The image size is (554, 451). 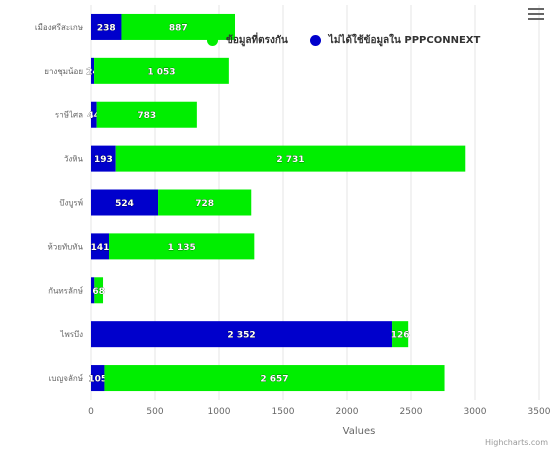 I want to click on data-label: 728, so click(x=204, y=204).